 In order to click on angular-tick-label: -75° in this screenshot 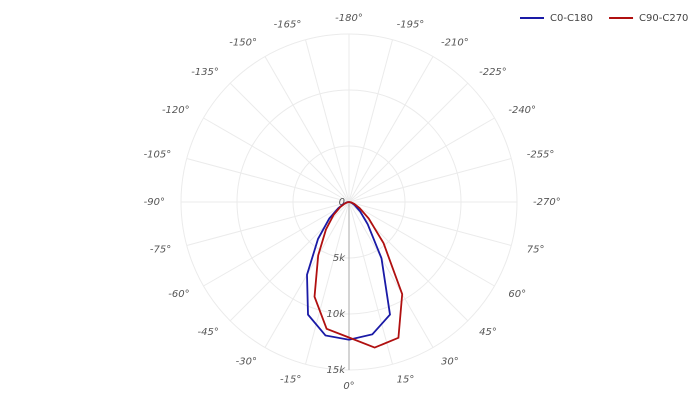, I will do `click(160, 250)`.